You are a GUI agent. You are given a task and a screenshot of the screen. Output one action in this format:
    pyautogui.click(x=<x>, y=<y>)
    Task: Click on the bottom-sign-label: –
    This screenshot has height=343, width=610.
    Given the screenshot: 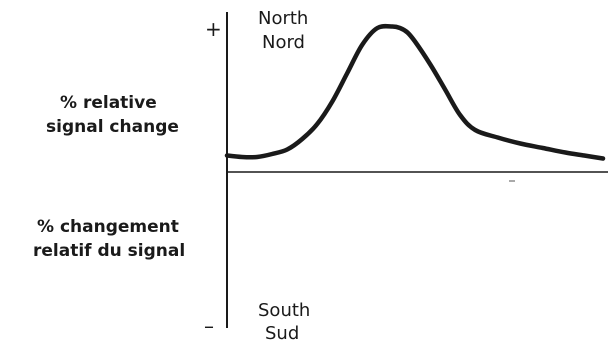 What is the action you would take?
    pyautogui.click(x=209, y=326)
    